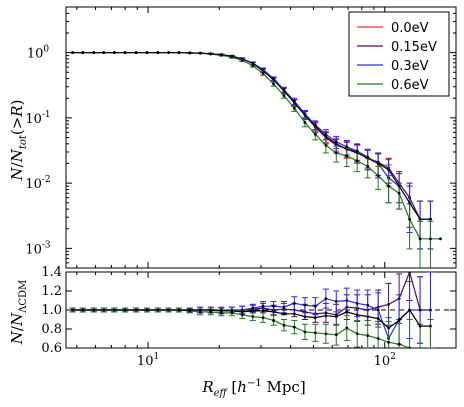 The width and height of the screenshot is (464, 407). I want to click on top-y-tick-exp: -3, so click(46, 245).